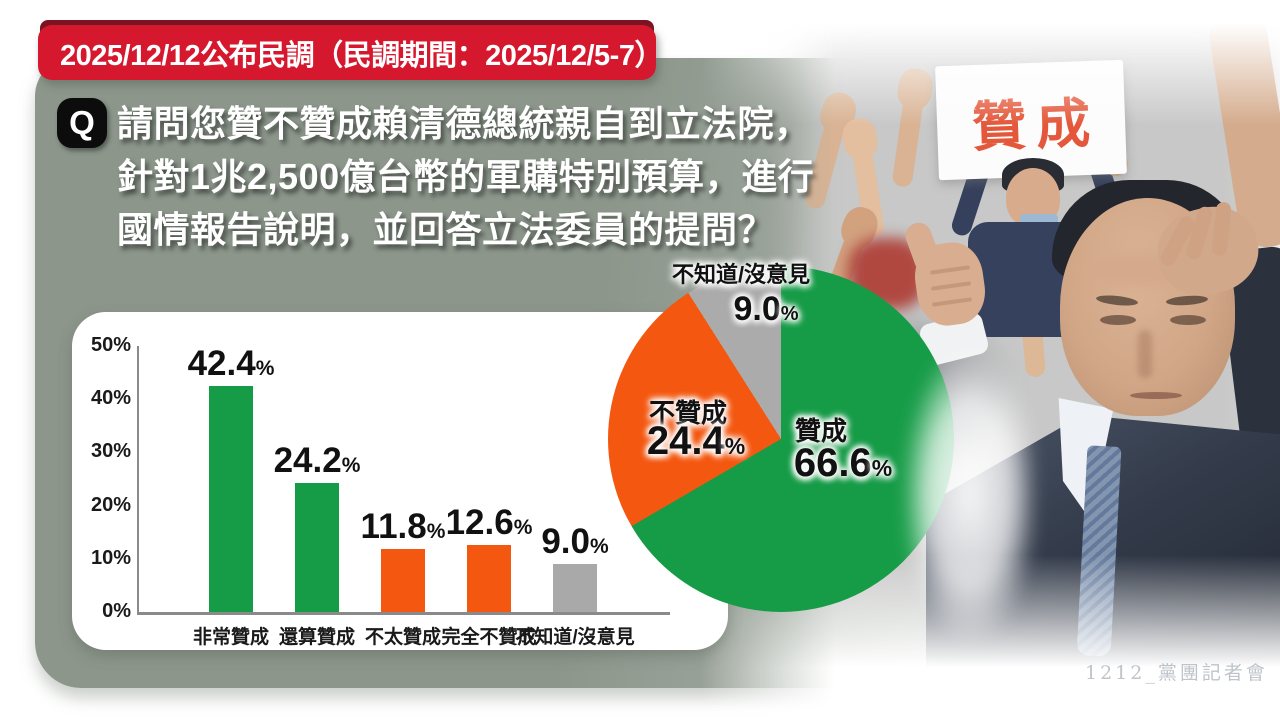 Image resolution: width=1280 pixels, height=720 pixels. What do you see at coordinates (843, 463) in the screenshot?
I see `pie-value-approve: 66.6%` at bounding box center [843, 463].